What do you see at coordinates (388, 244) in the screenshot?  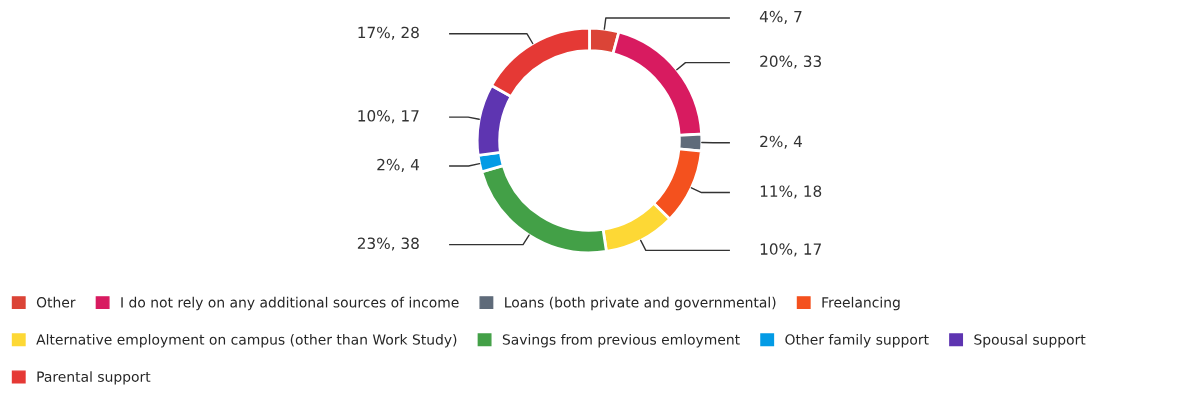 I see `data-label: 23%, 38` at bounding box center [388, 244].